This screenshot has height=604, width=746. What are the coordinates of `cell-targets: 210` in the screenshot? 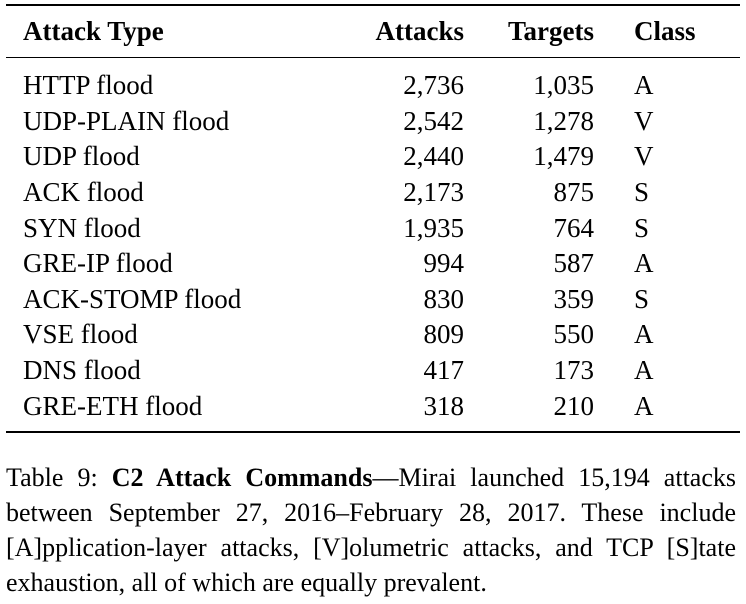 It's located at (574, 405).